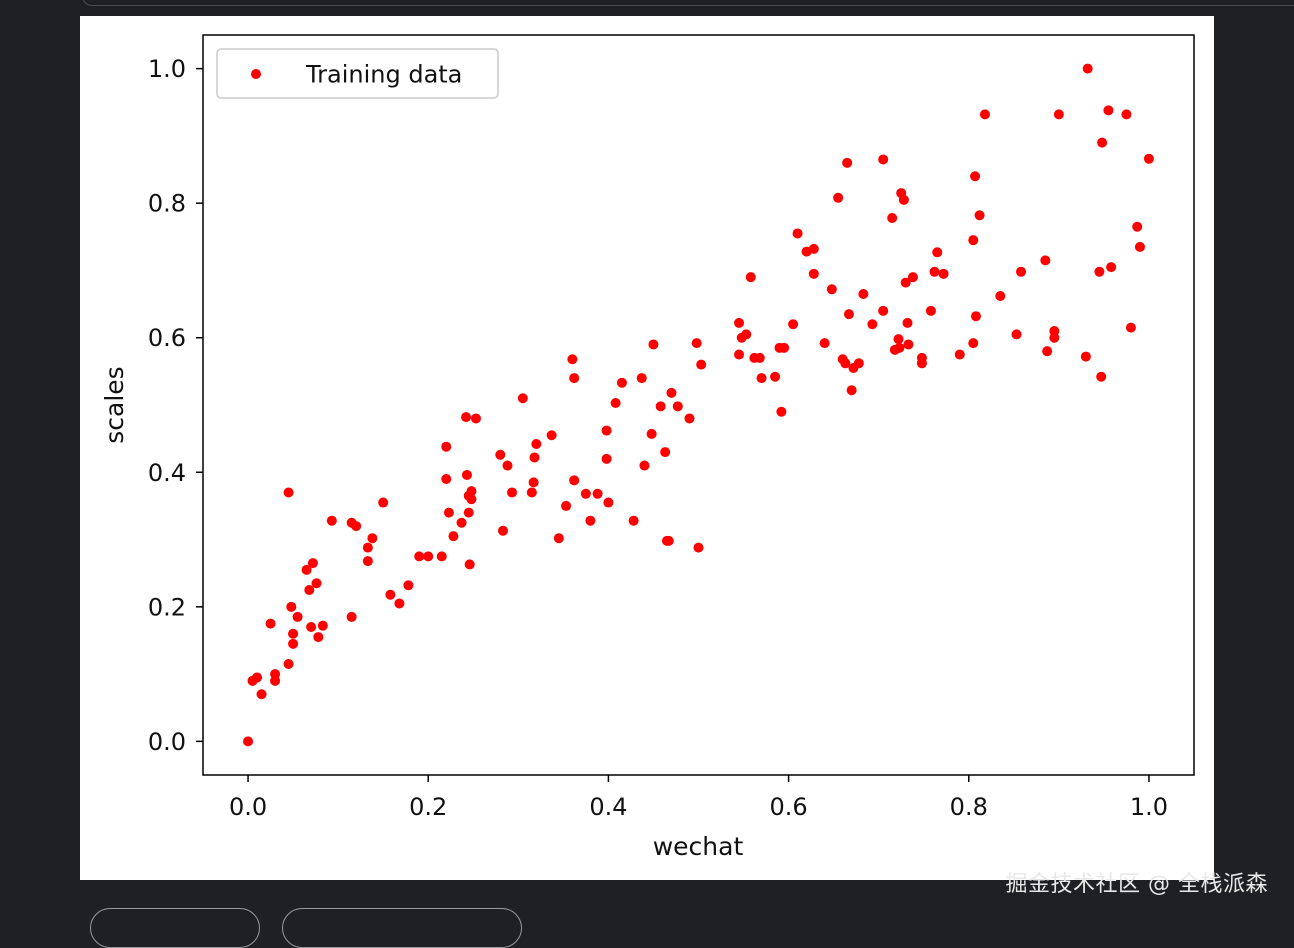 The height and width of the screenshot is (948, 1294). Describe the element at coordinates (688, 3) in the screenshot. I see `top-panel-frame` at that location.